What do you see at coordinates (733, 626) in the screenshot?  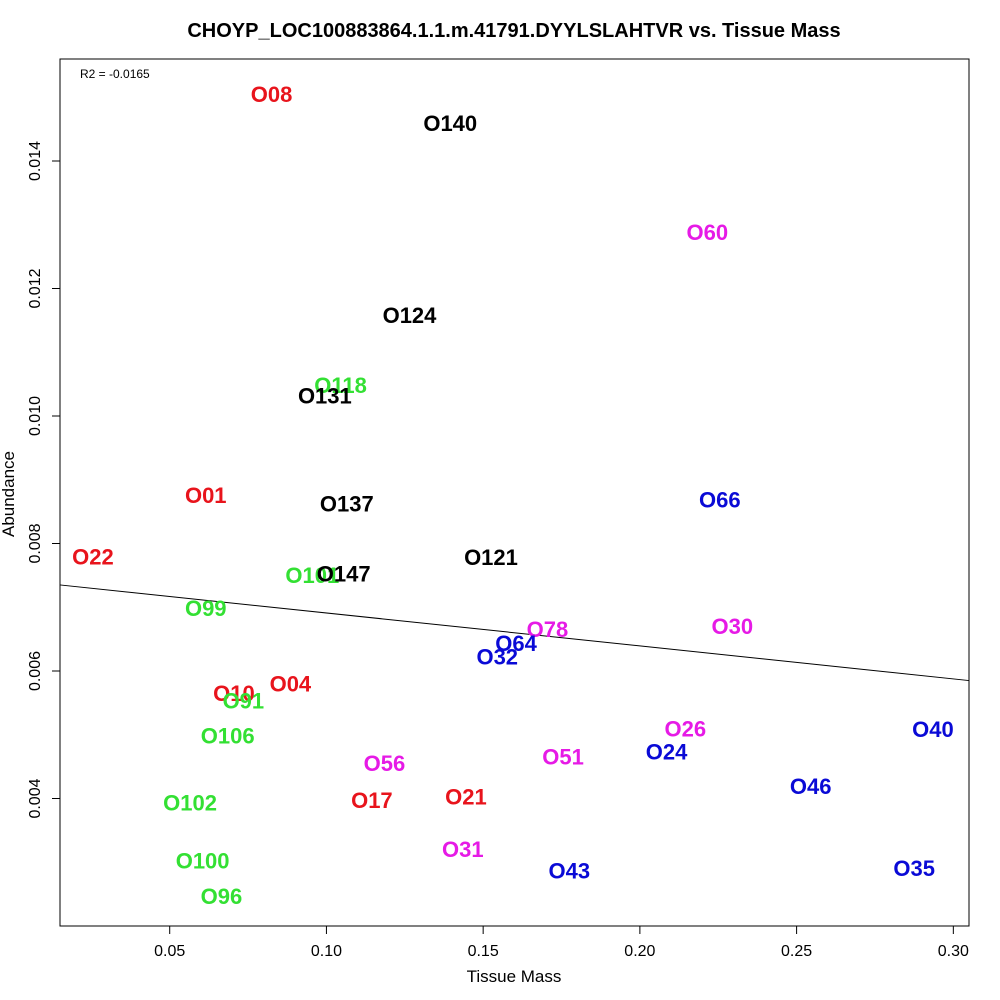 I see `point-label: O30` at bounding box center [733, 626].